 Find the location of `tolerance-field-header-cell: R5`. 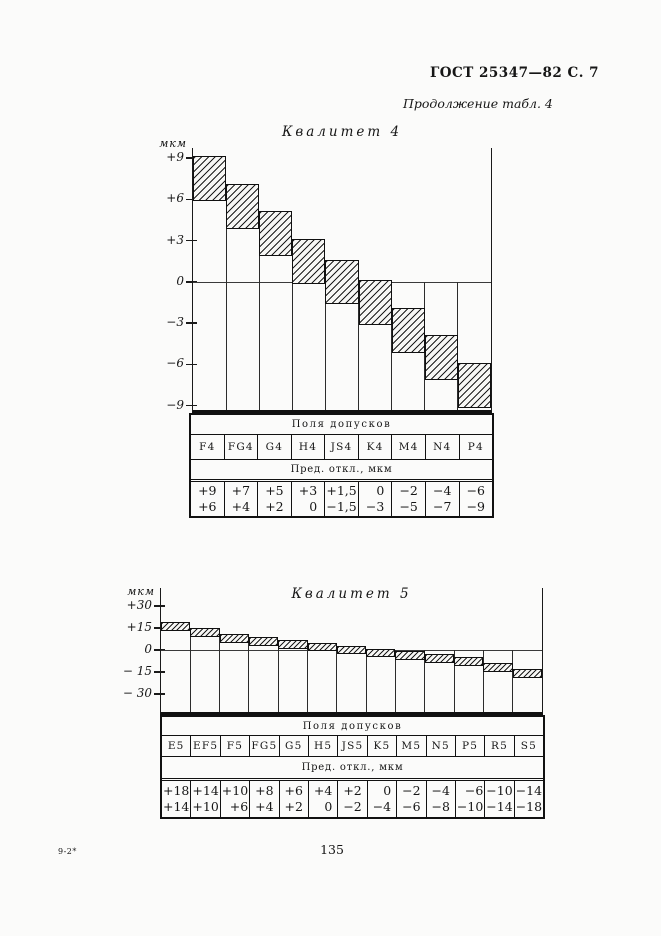

tolerance-field-header-cell: R5 is located at coordinates (498, 746).